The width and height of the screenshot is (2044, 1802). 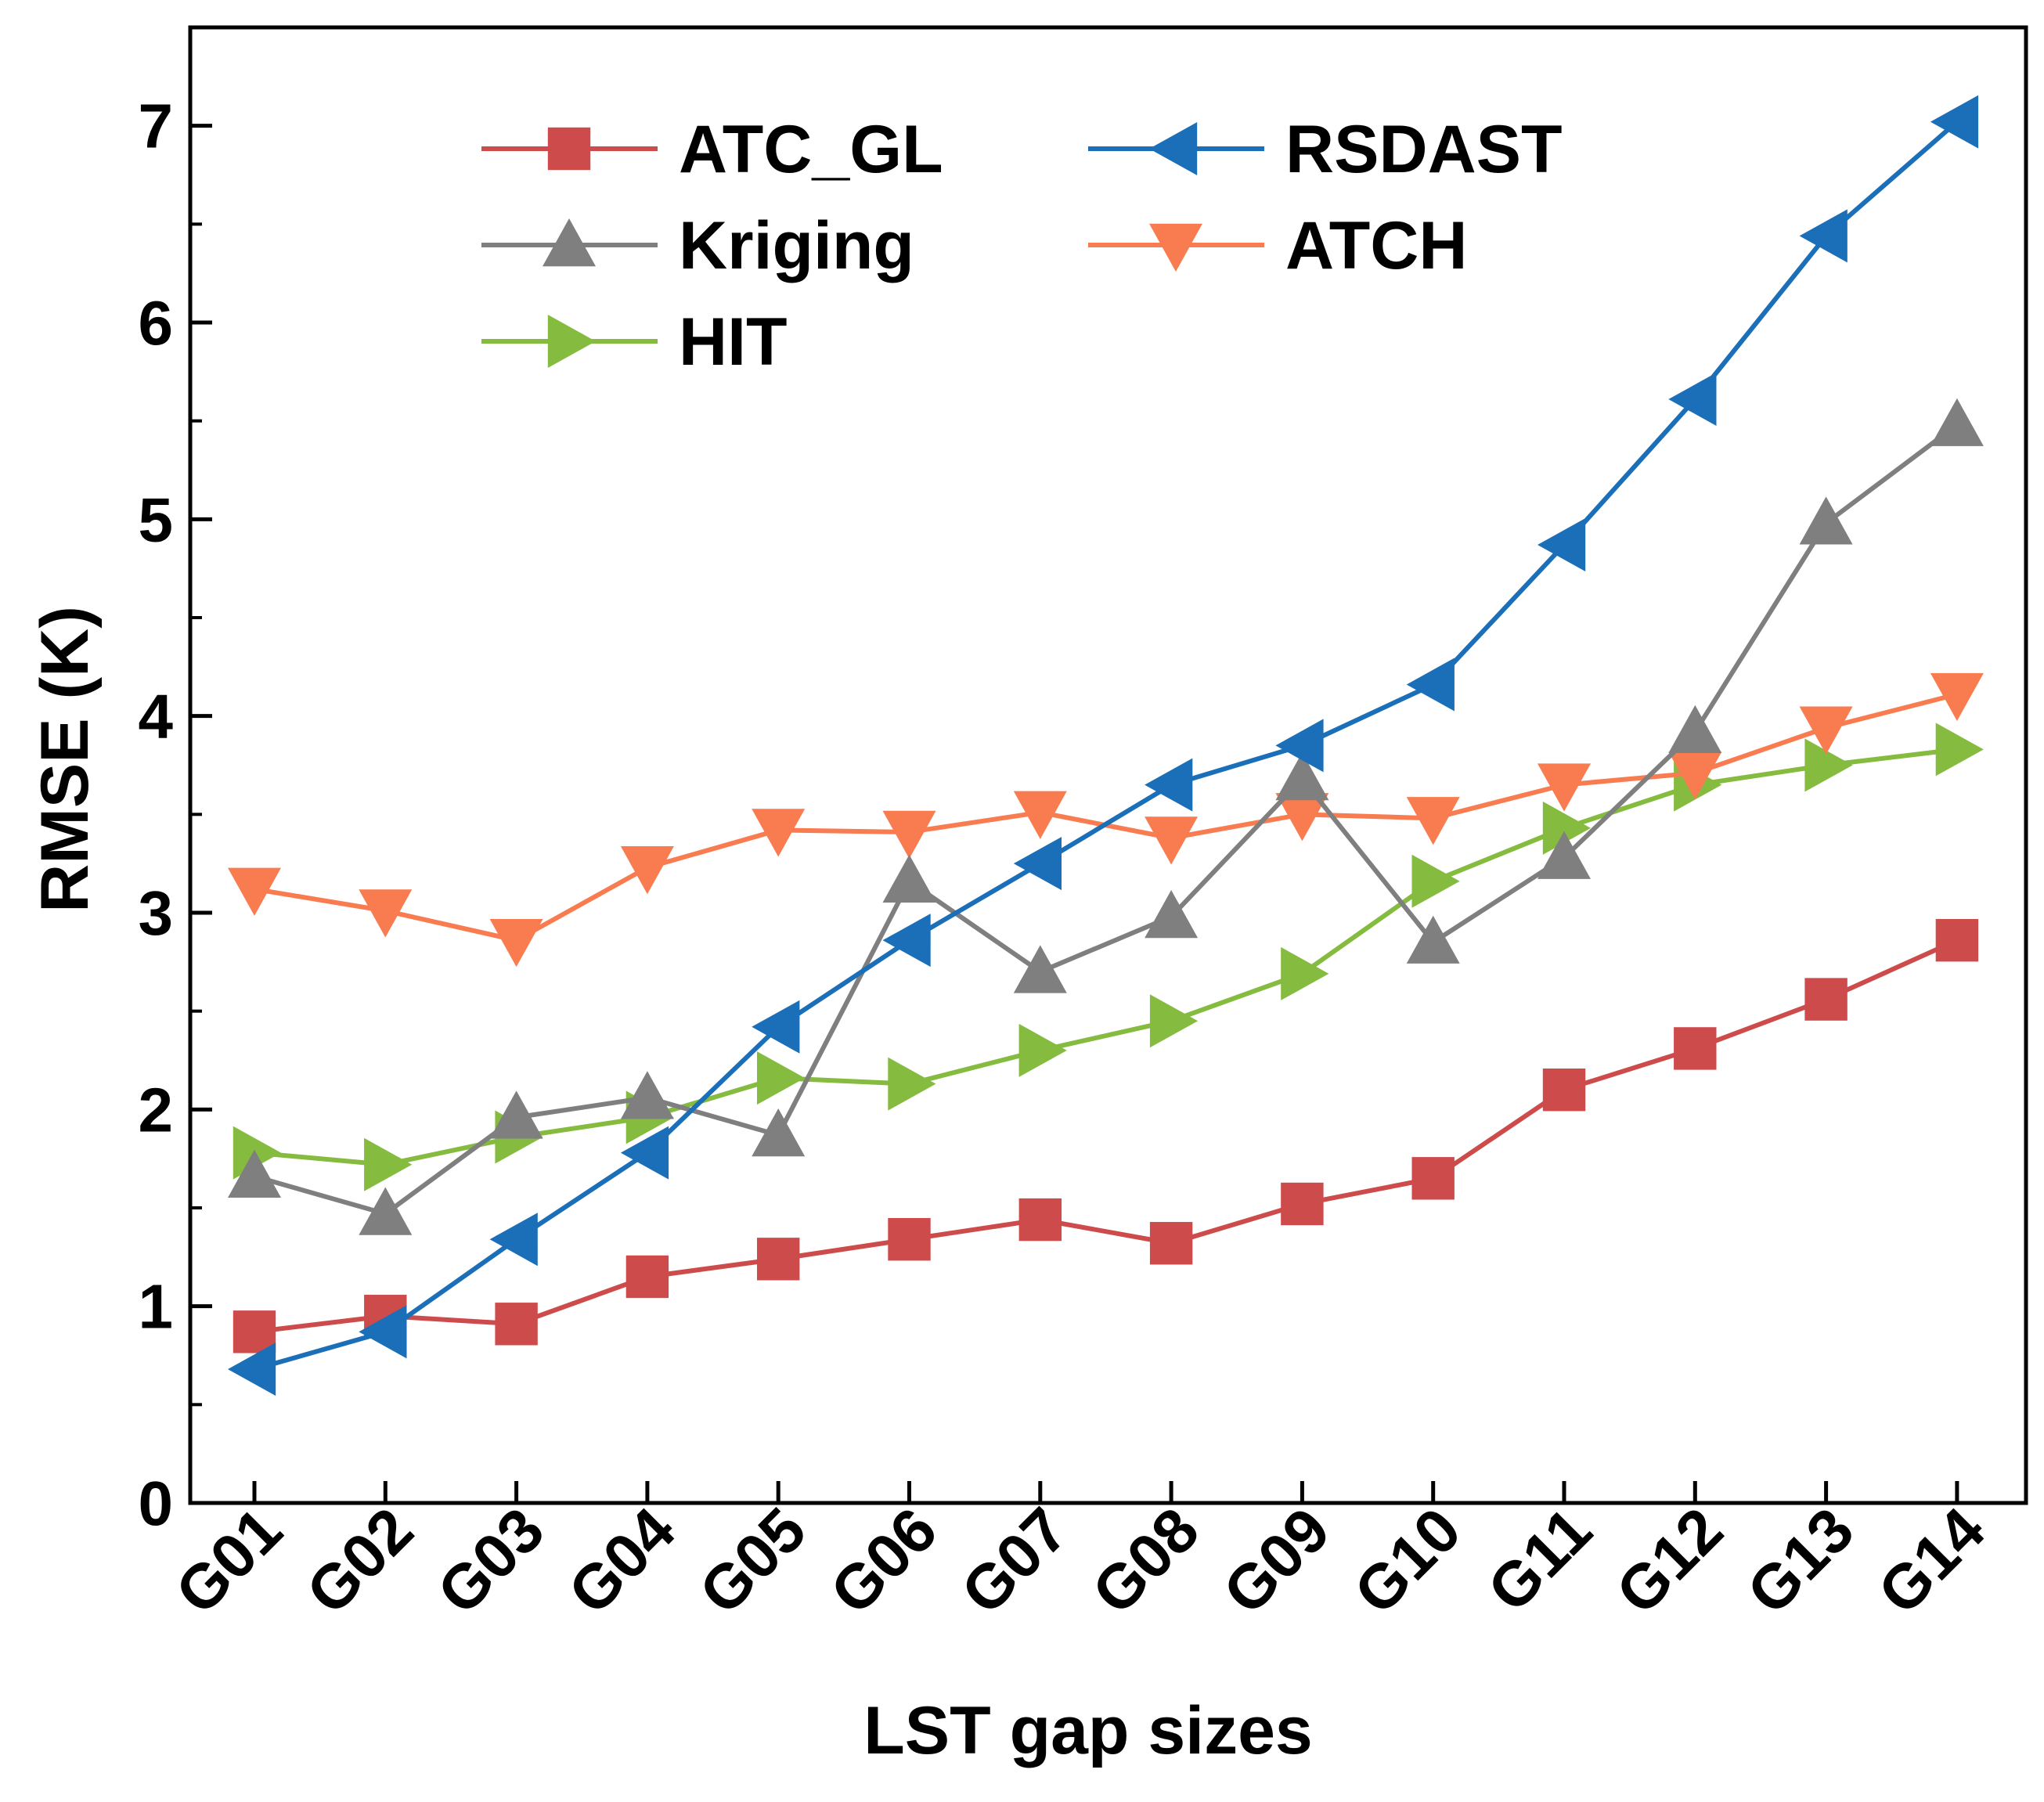 I want to click on x-tick-label: G14, so click(x=1932, y=1560).